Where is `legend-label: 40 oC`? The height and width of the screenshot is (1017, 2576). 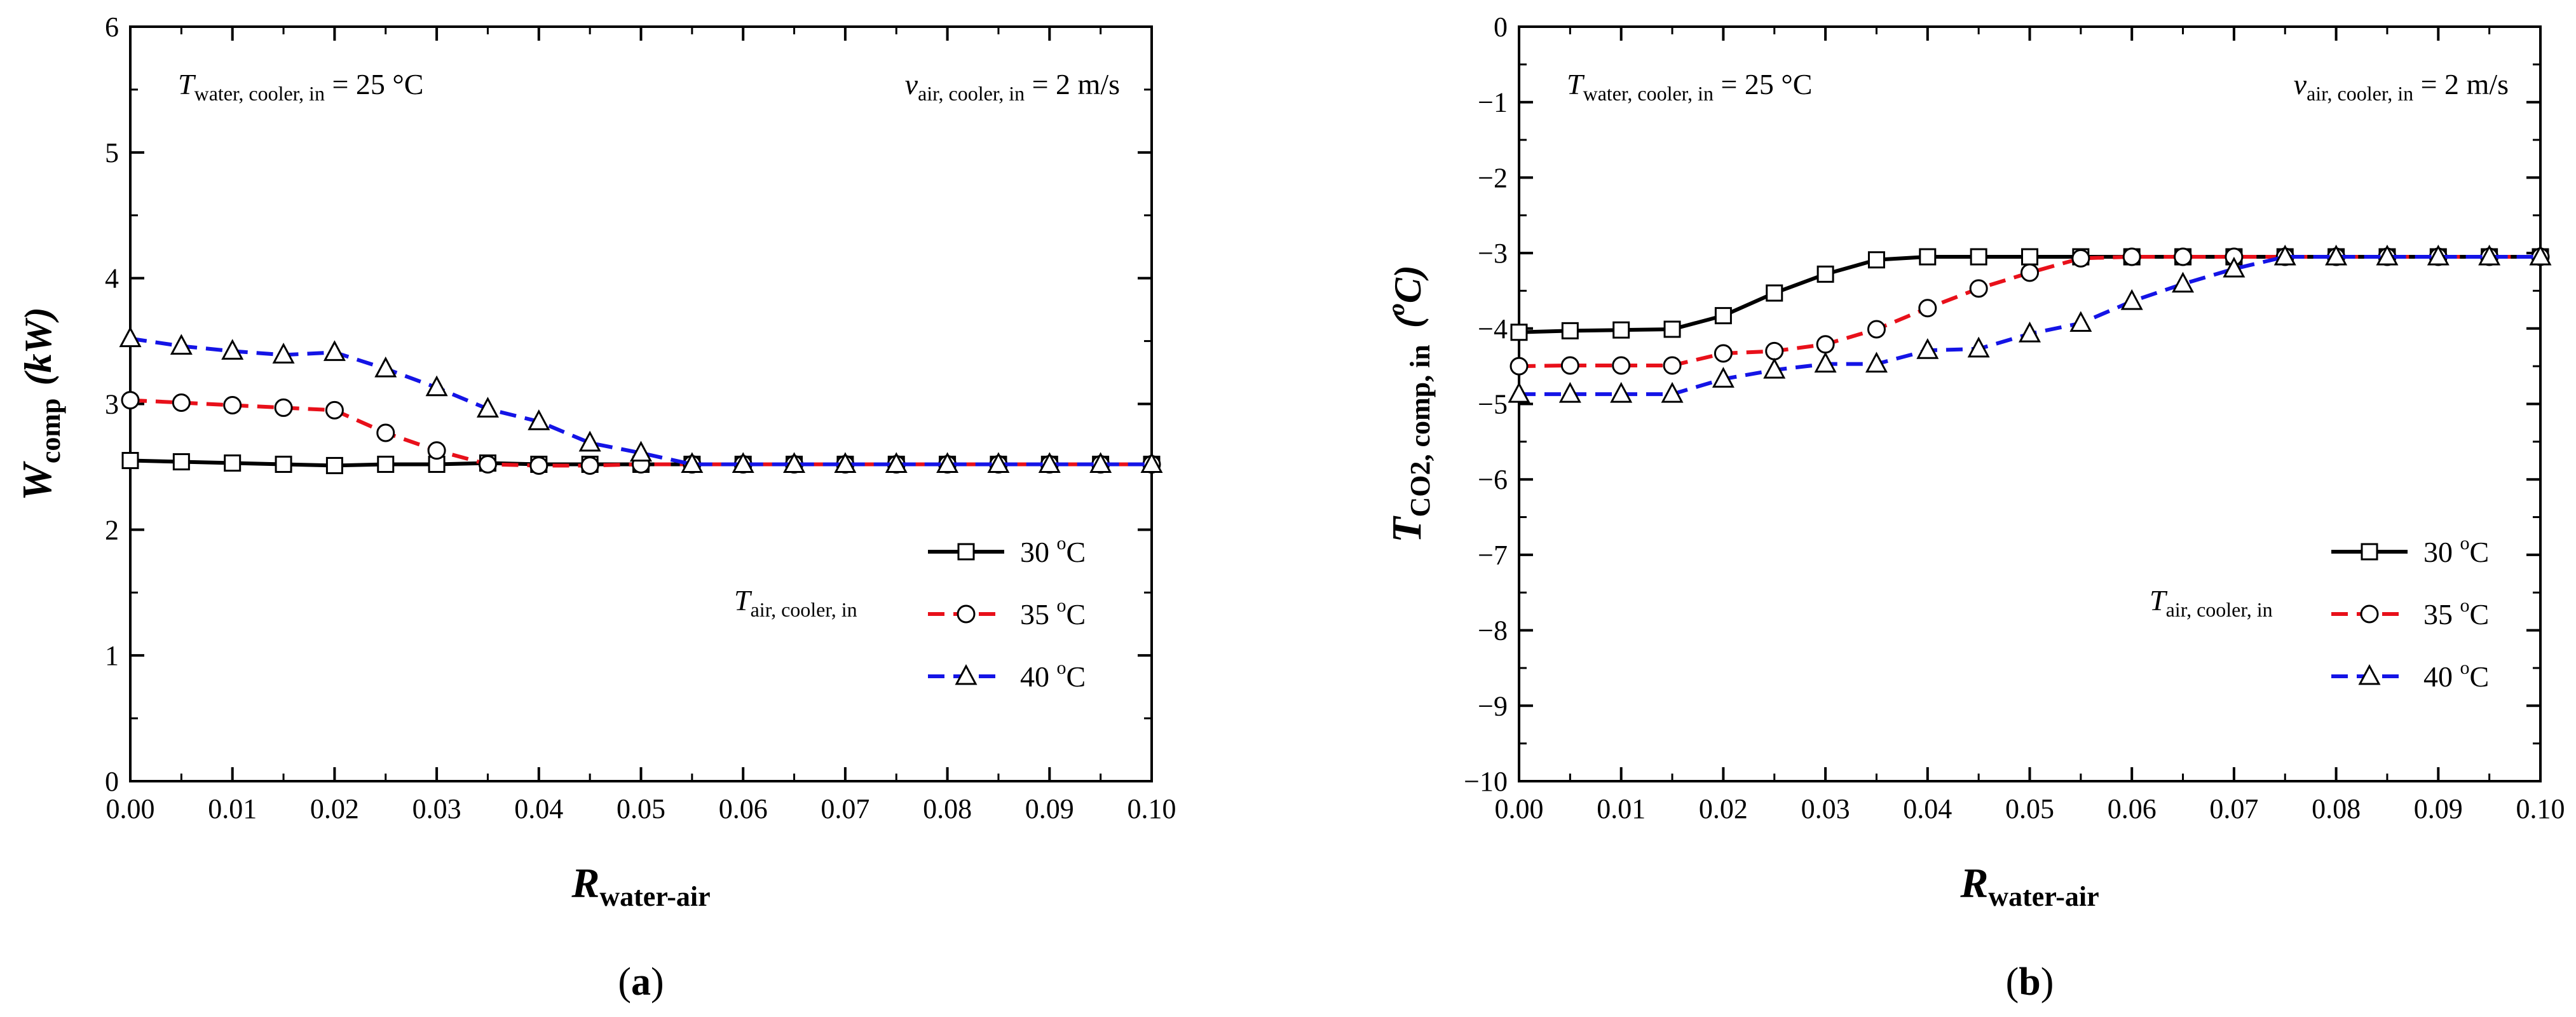 legend-label: 40 oC is located at coordinates (2456, 675).